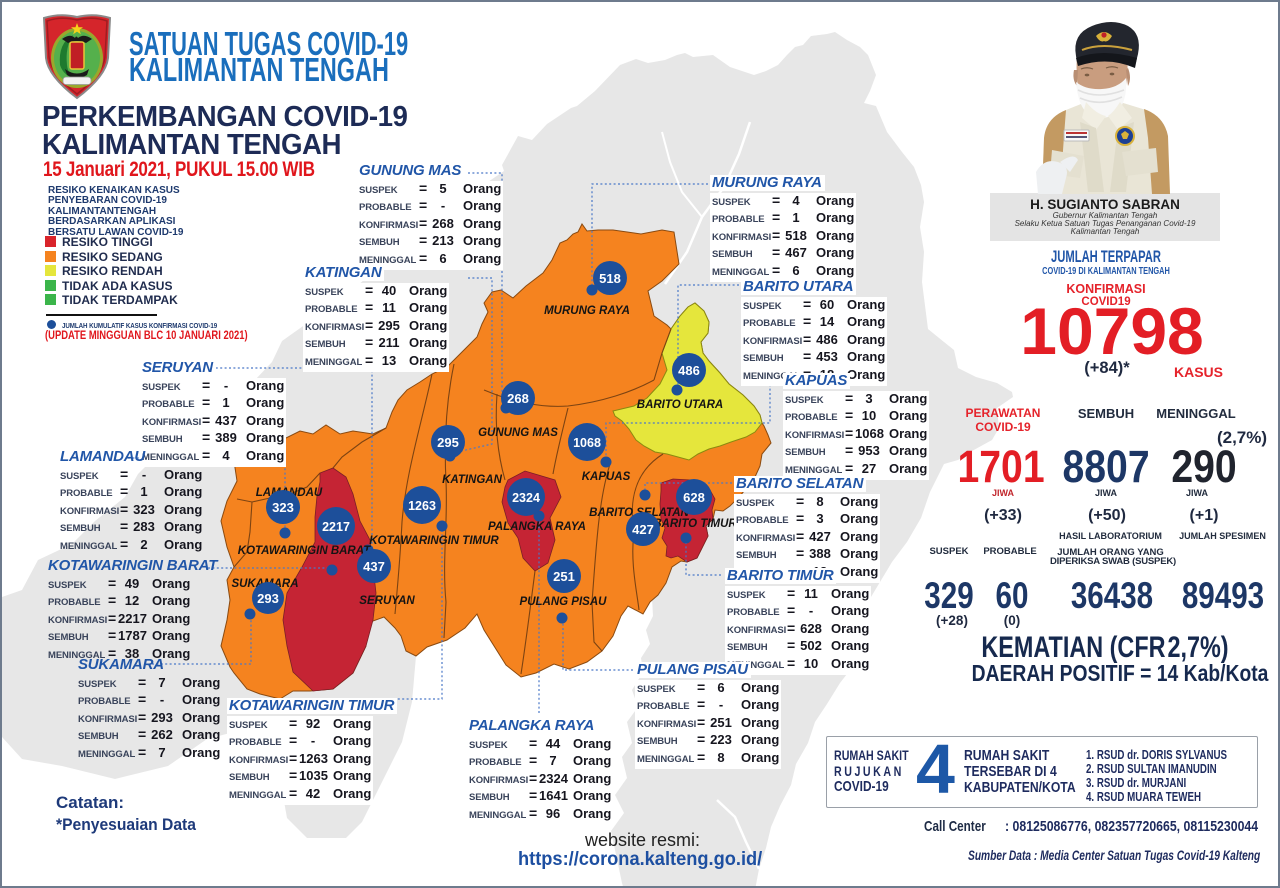 This screenshot has width=1280, height=888. What do you see at coordinates (643, 529) in the screenshot?
I see `svg-text: 427` at bounding box center [643, 529].